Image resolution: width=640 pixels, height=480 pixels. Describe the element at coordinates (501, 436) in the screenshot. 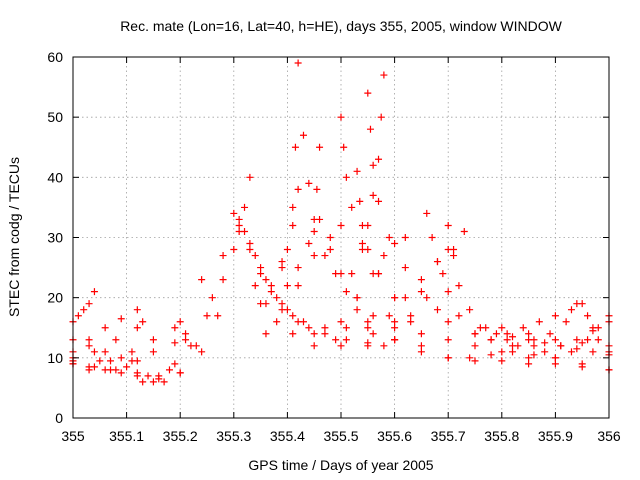

I see `x-tick-label: 355.8` at that location.